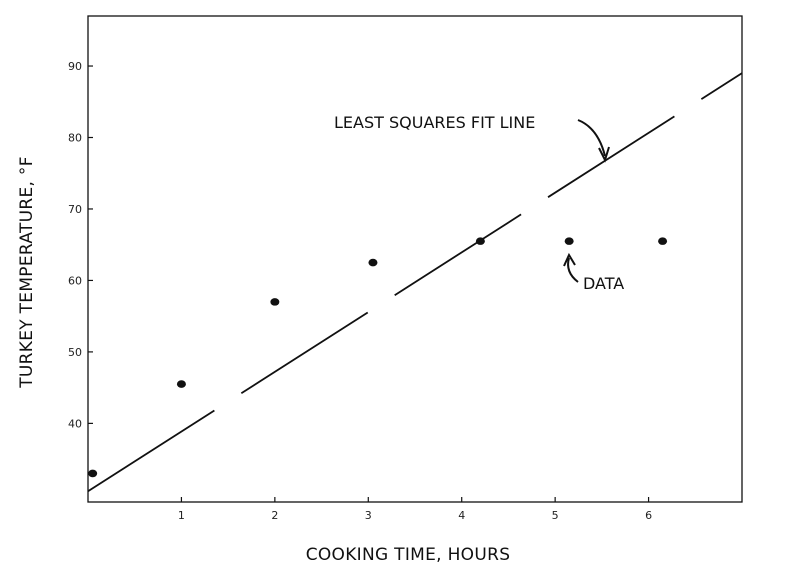 This screenshot has height=580, width=800. What do you see at coordinates (75, 209) in the screenshot?
I see `y-tick-label-70: 70` at bounding box center [75, 209].